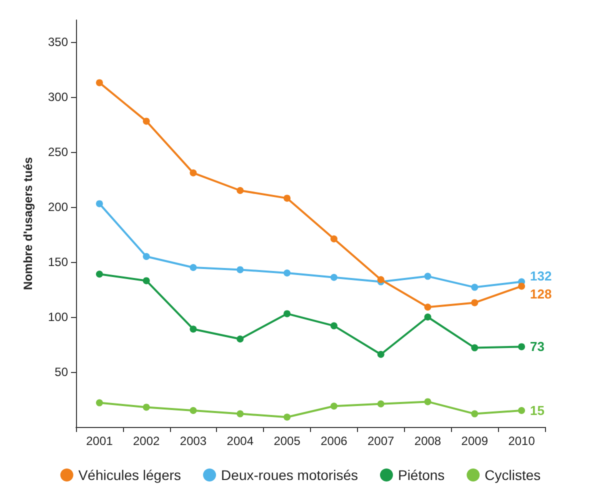 Image resolution: width=601 pixels, height=503 pixels. Describe the element at coordinates (428, 441) in the screenshot. I see `x-tick-label: 2008` at that location.